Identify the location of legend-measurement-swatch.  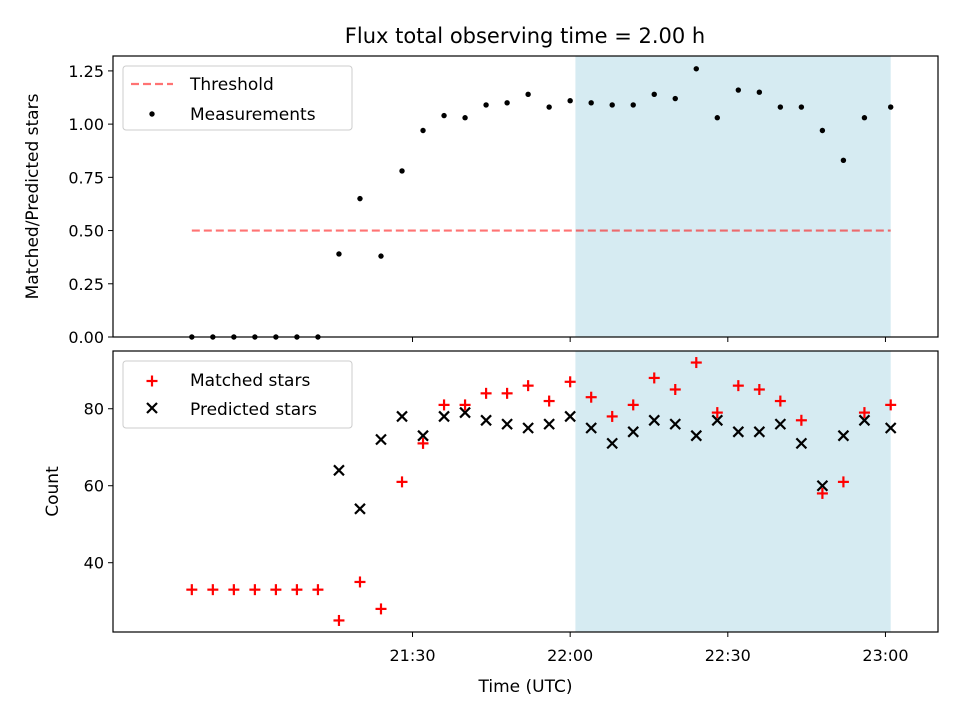
(152, 114).